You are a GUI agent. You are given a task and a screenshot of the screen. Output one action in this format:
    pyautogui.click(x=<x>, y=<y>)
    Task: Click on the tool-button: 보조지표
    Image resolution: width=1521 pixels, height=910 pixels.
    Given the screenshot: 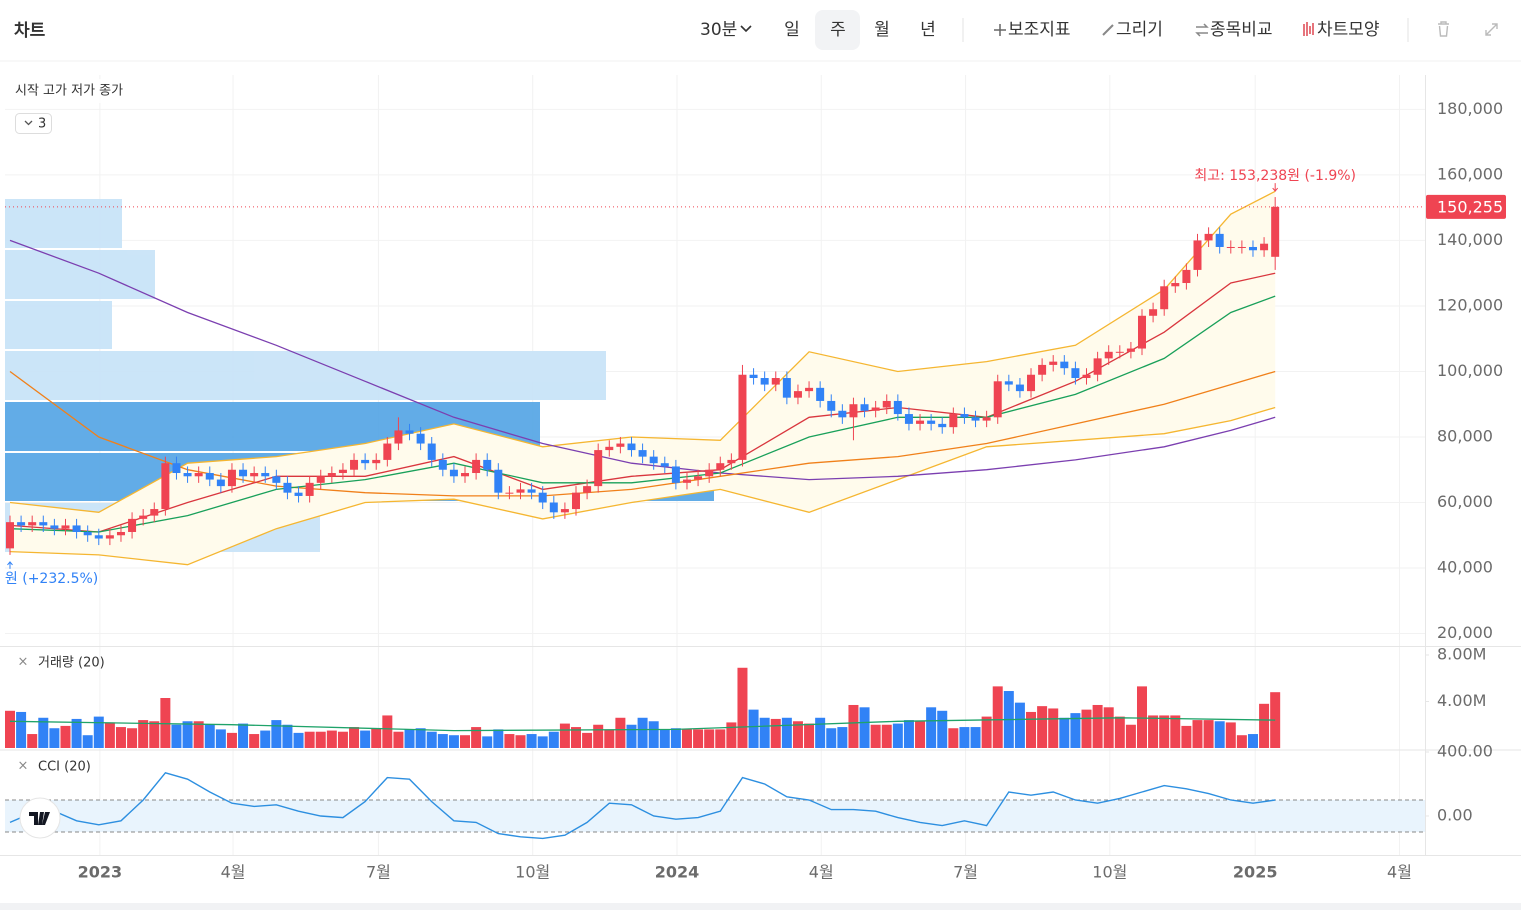 What is the action you would take?
    pyautogui.click(x=1039, y=30)
    